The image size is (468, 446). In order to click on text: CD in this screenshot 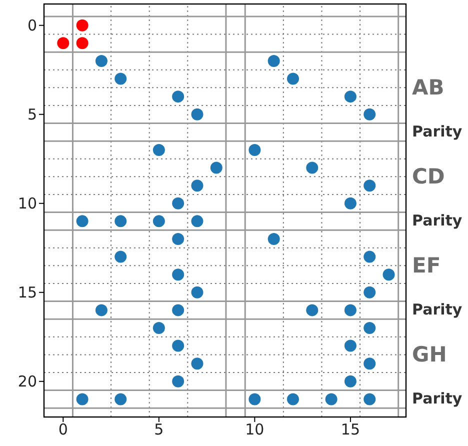, I will do `click(428, 176)`.